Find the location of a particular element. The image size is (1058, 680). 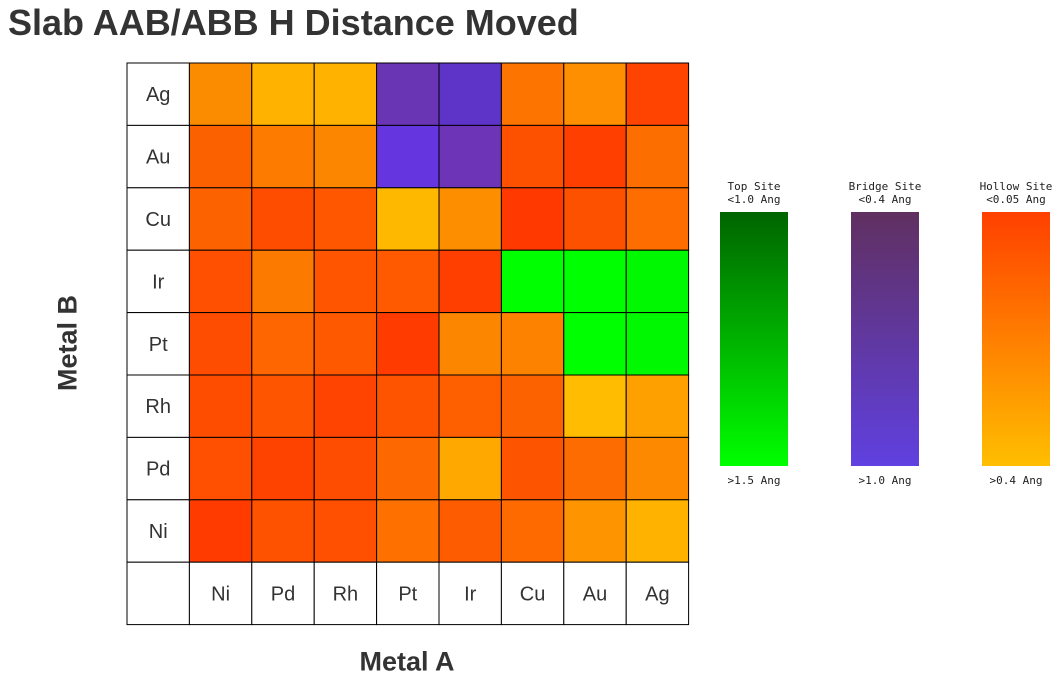

hollow-site-legend: Hollow Site <0.05 Ang >0.4 Ang is located at coordinates (1012, 333).